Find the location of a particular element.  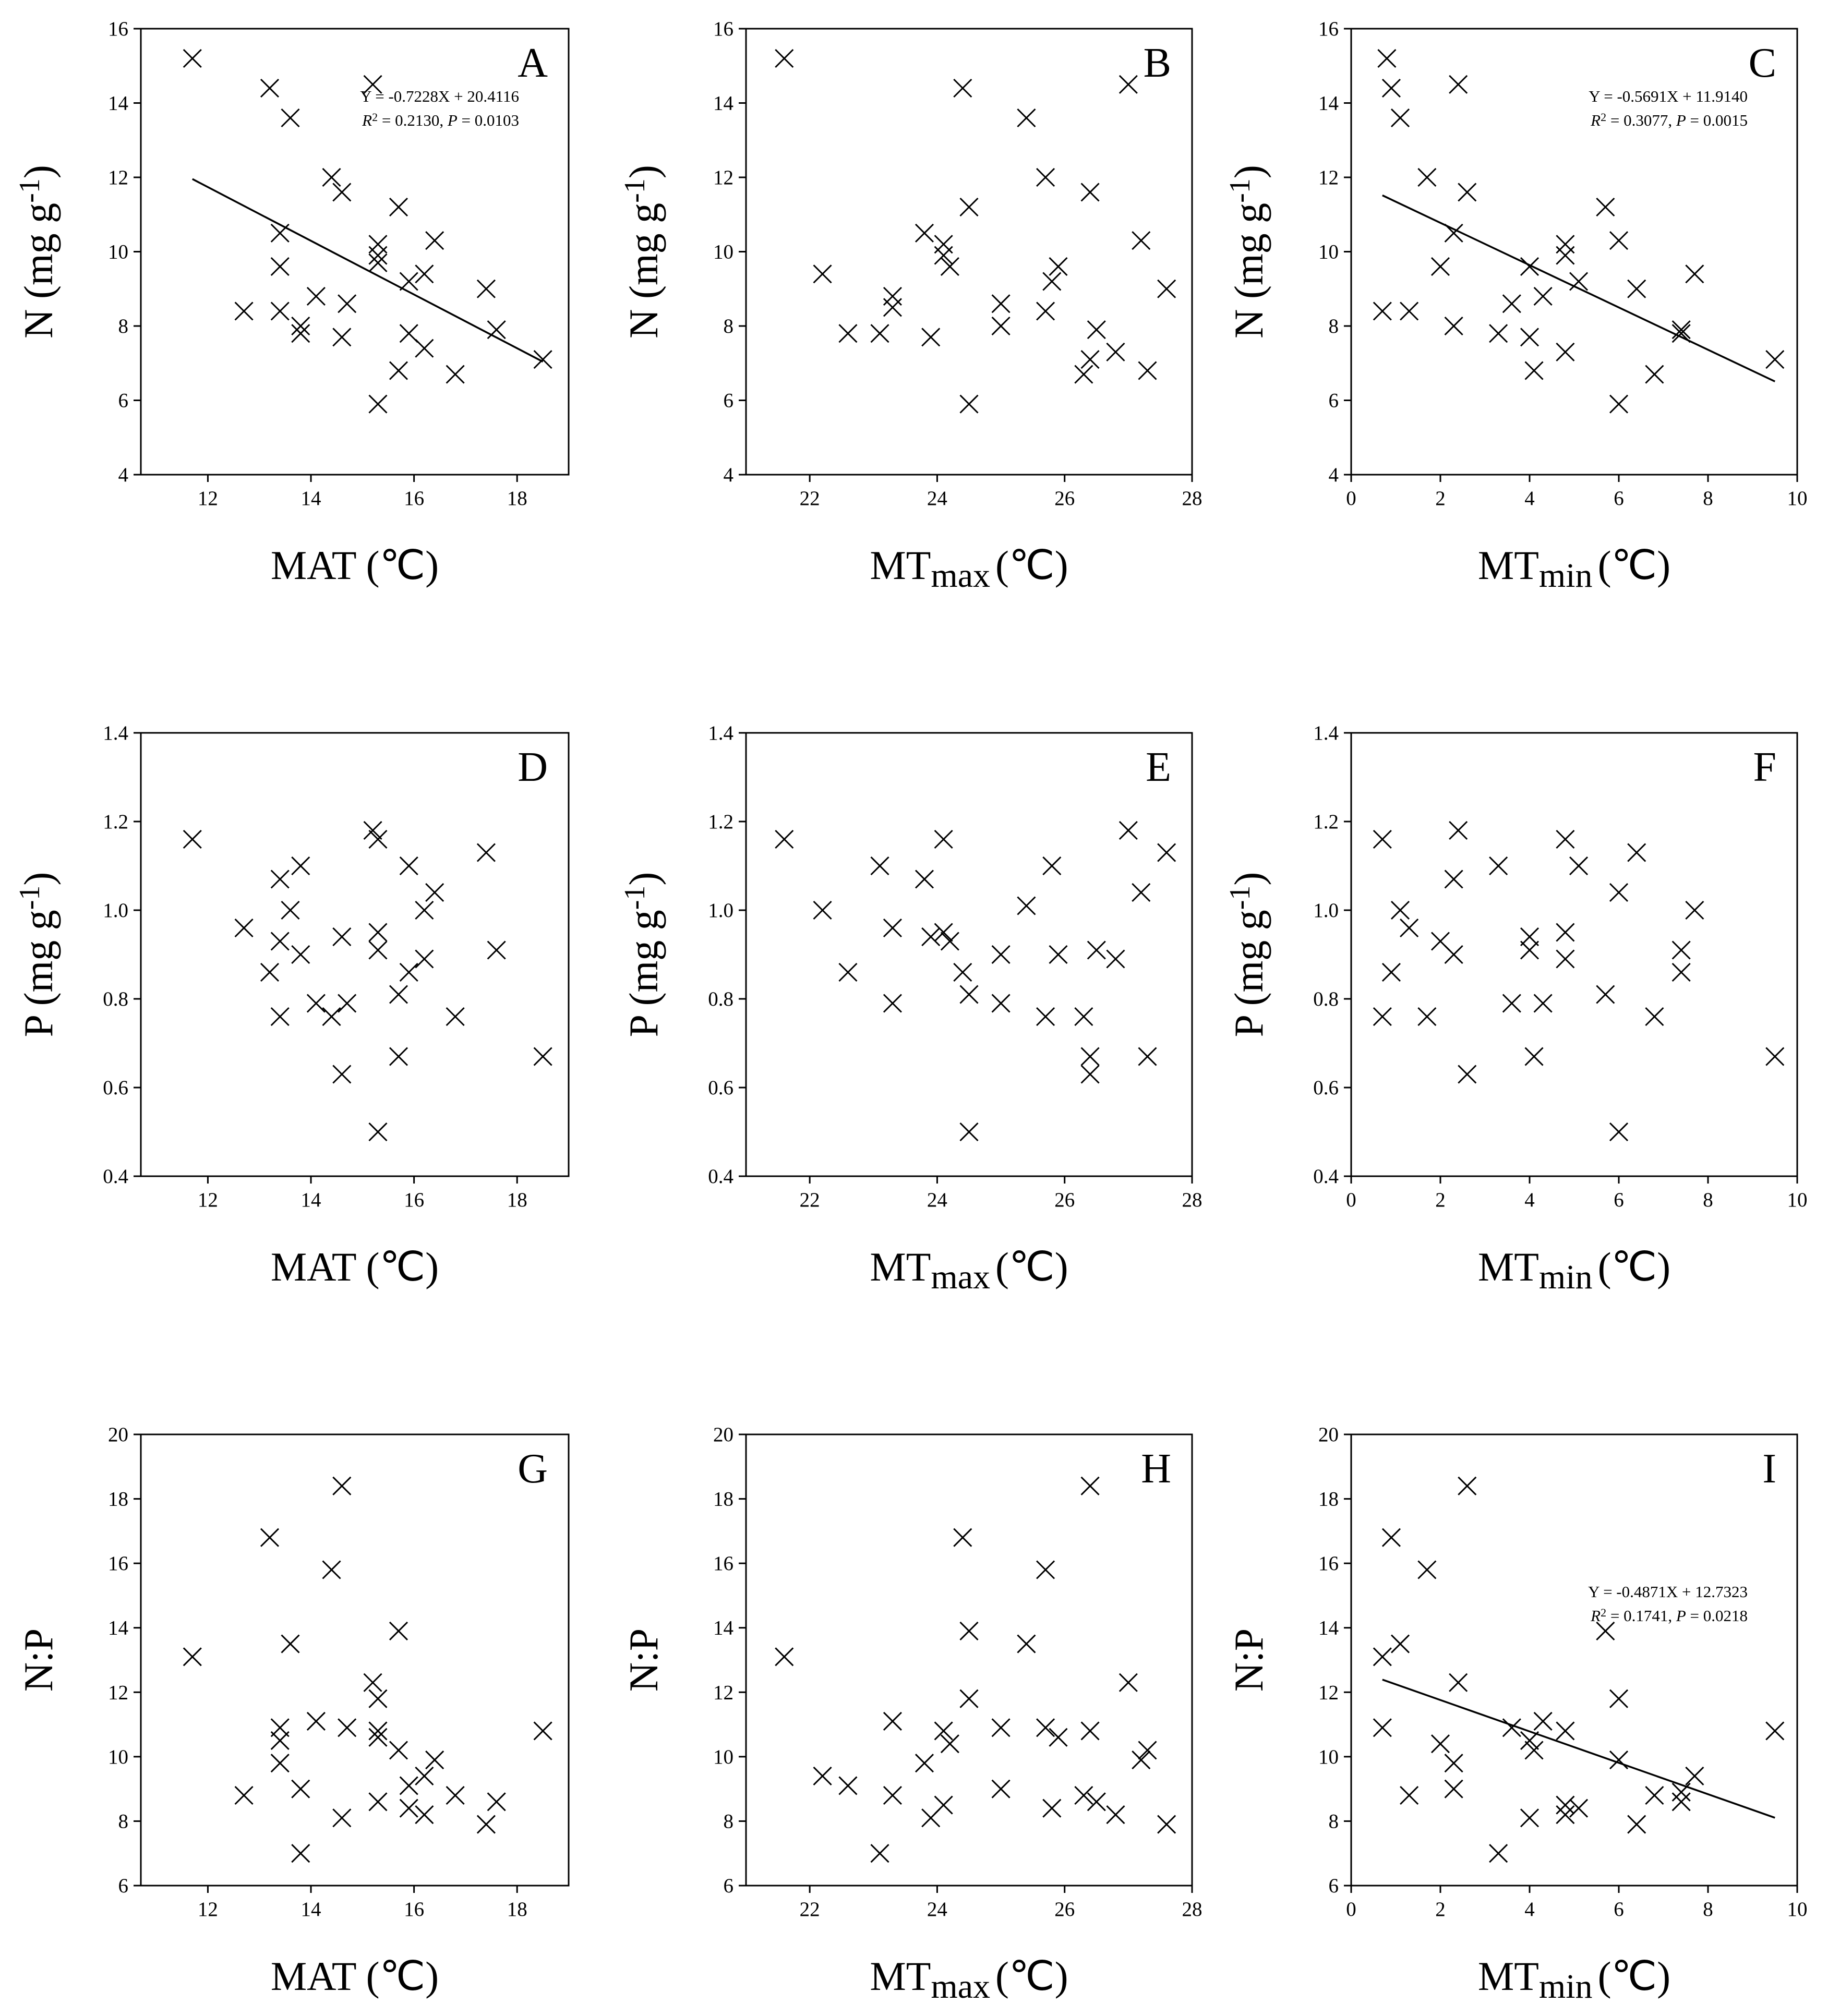

x-tick-label: 4 is located at coordinates (1529, 1200).